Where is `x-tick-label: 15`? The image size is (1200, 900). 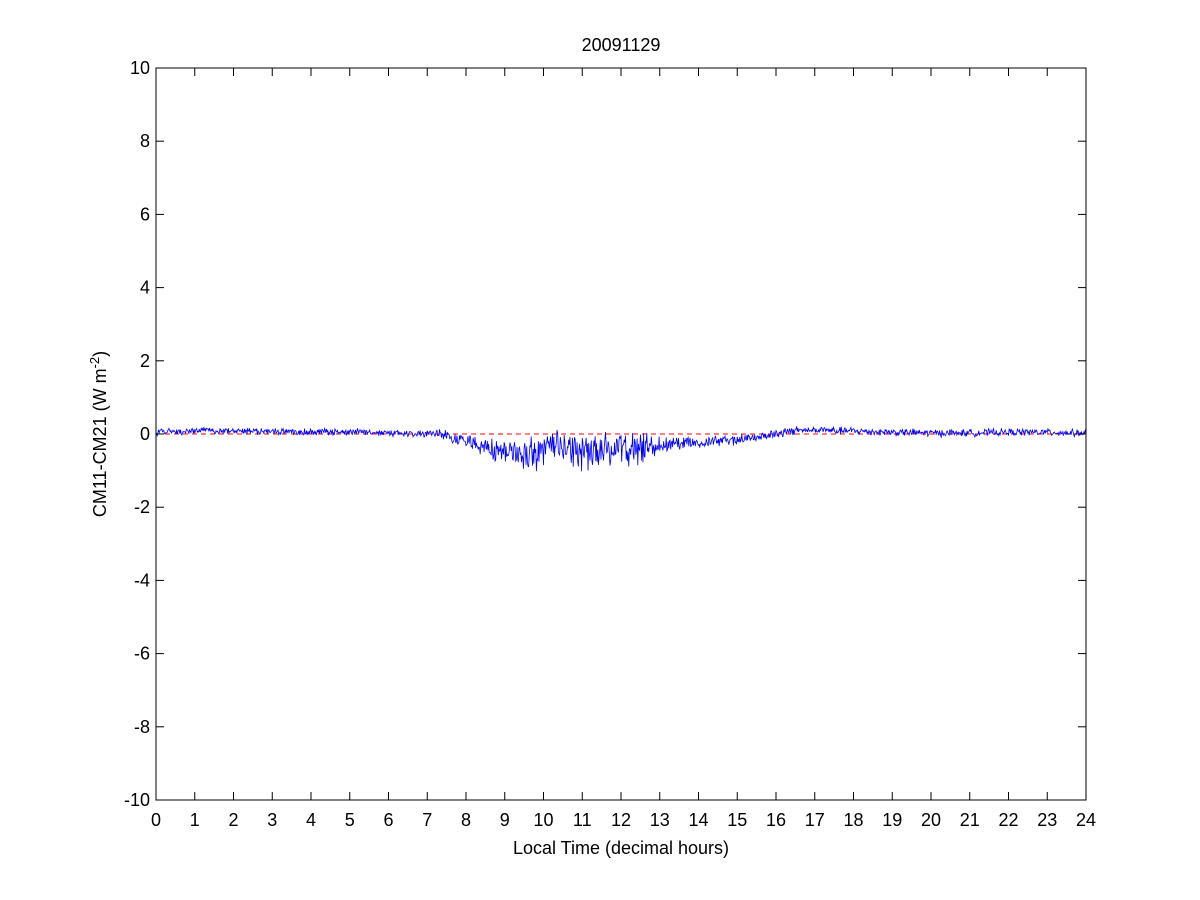 x-tick-label: 15 is located at coordinates (737, 820).